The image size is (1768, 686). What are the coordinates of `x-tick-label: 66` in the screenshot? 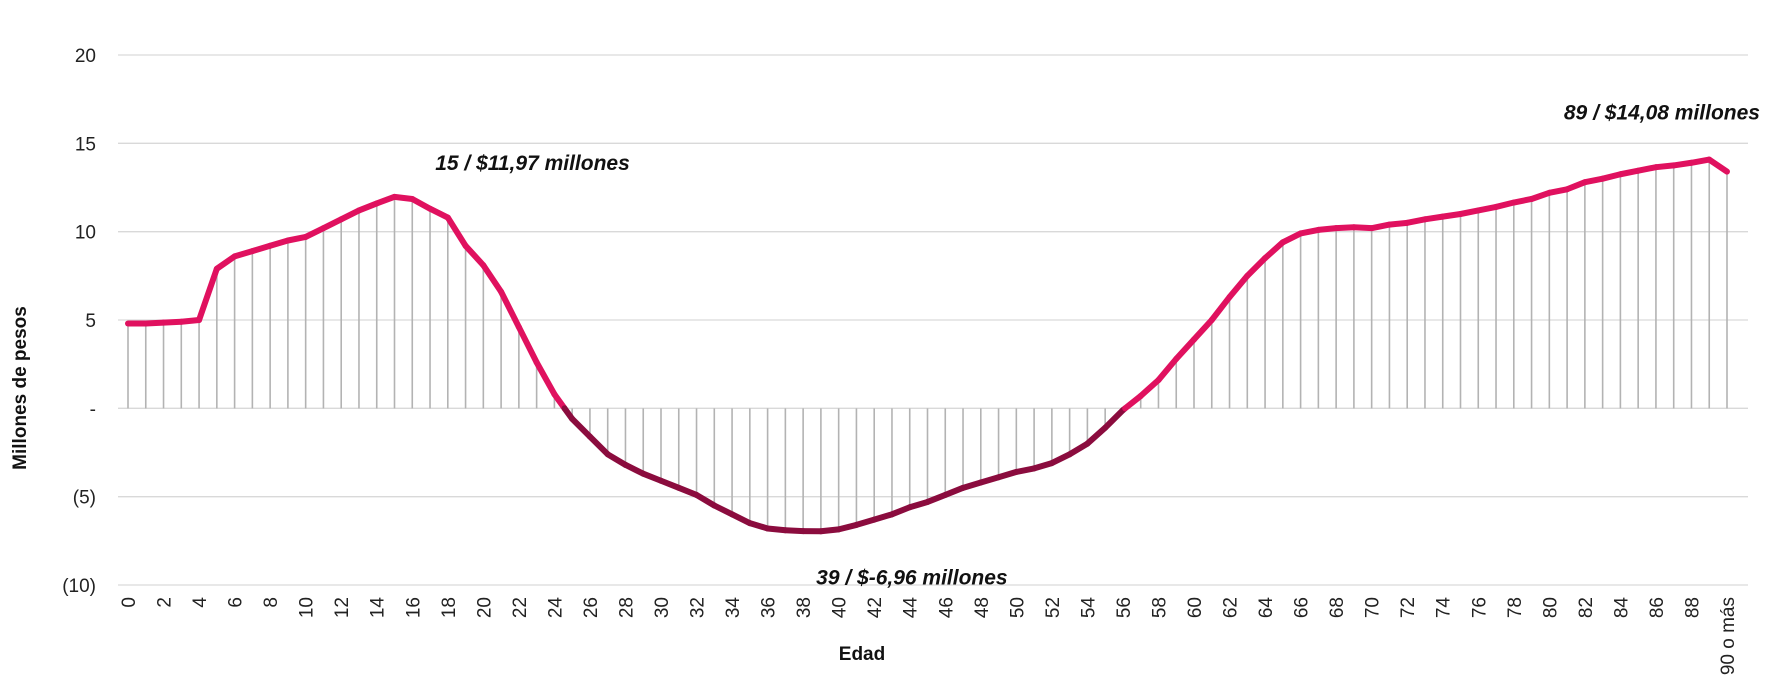 It's located at (1302, 607).